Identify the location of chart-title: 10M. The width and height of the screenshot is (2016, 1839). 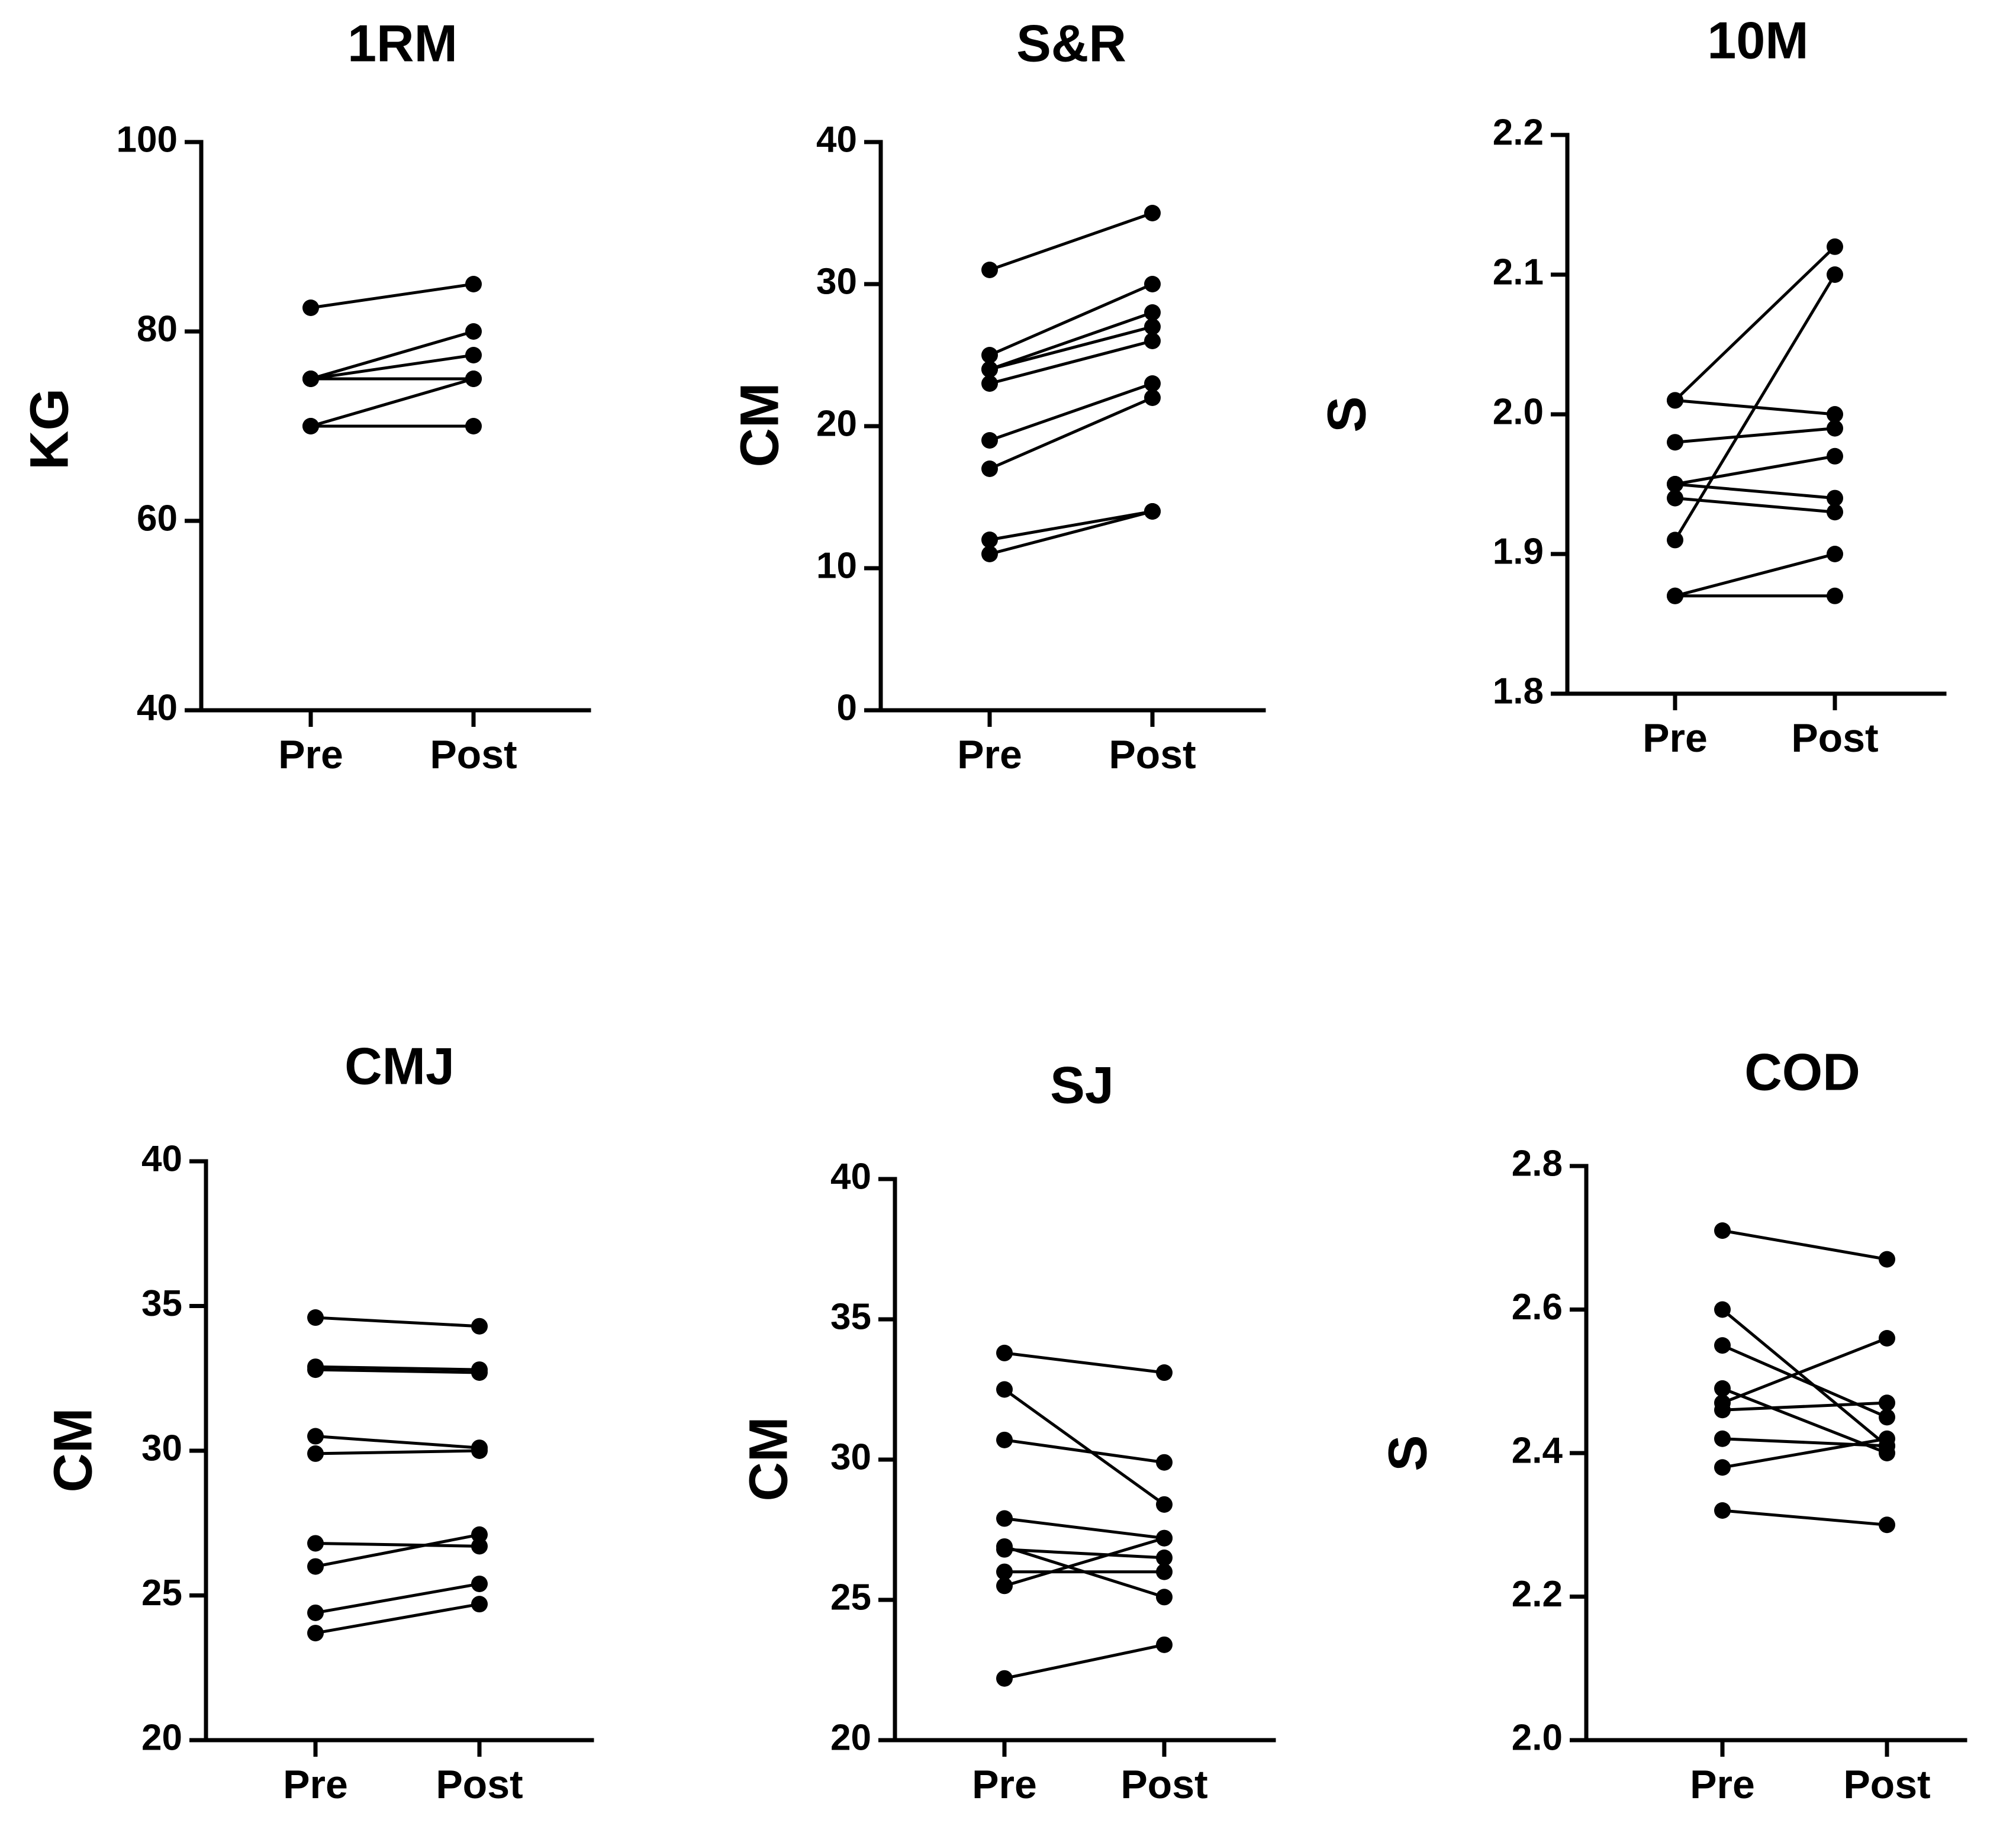
(1757, 40).